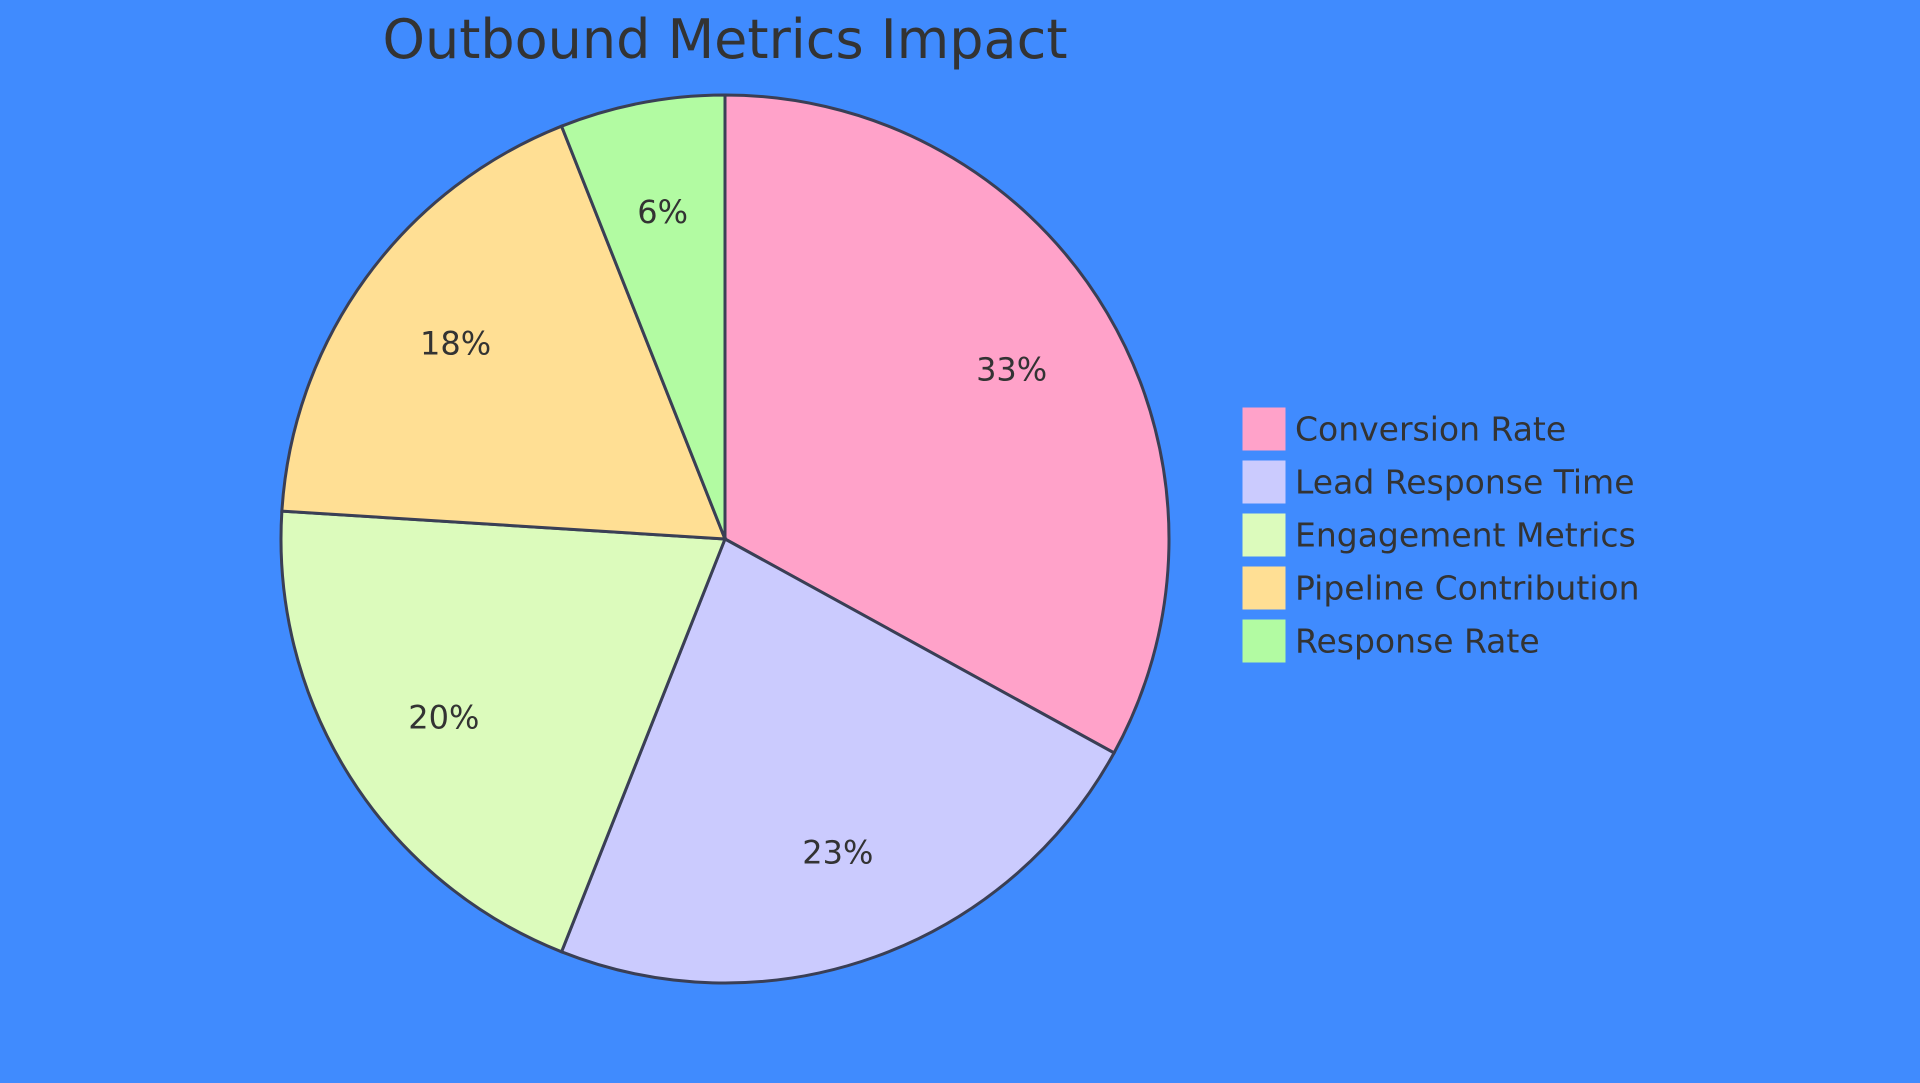 This screenshot has width=1920, height=1083. Describe the element at coordinates (1264, 429) in the screenshot. I see `legend-swatch-conversion-rate` at that location.